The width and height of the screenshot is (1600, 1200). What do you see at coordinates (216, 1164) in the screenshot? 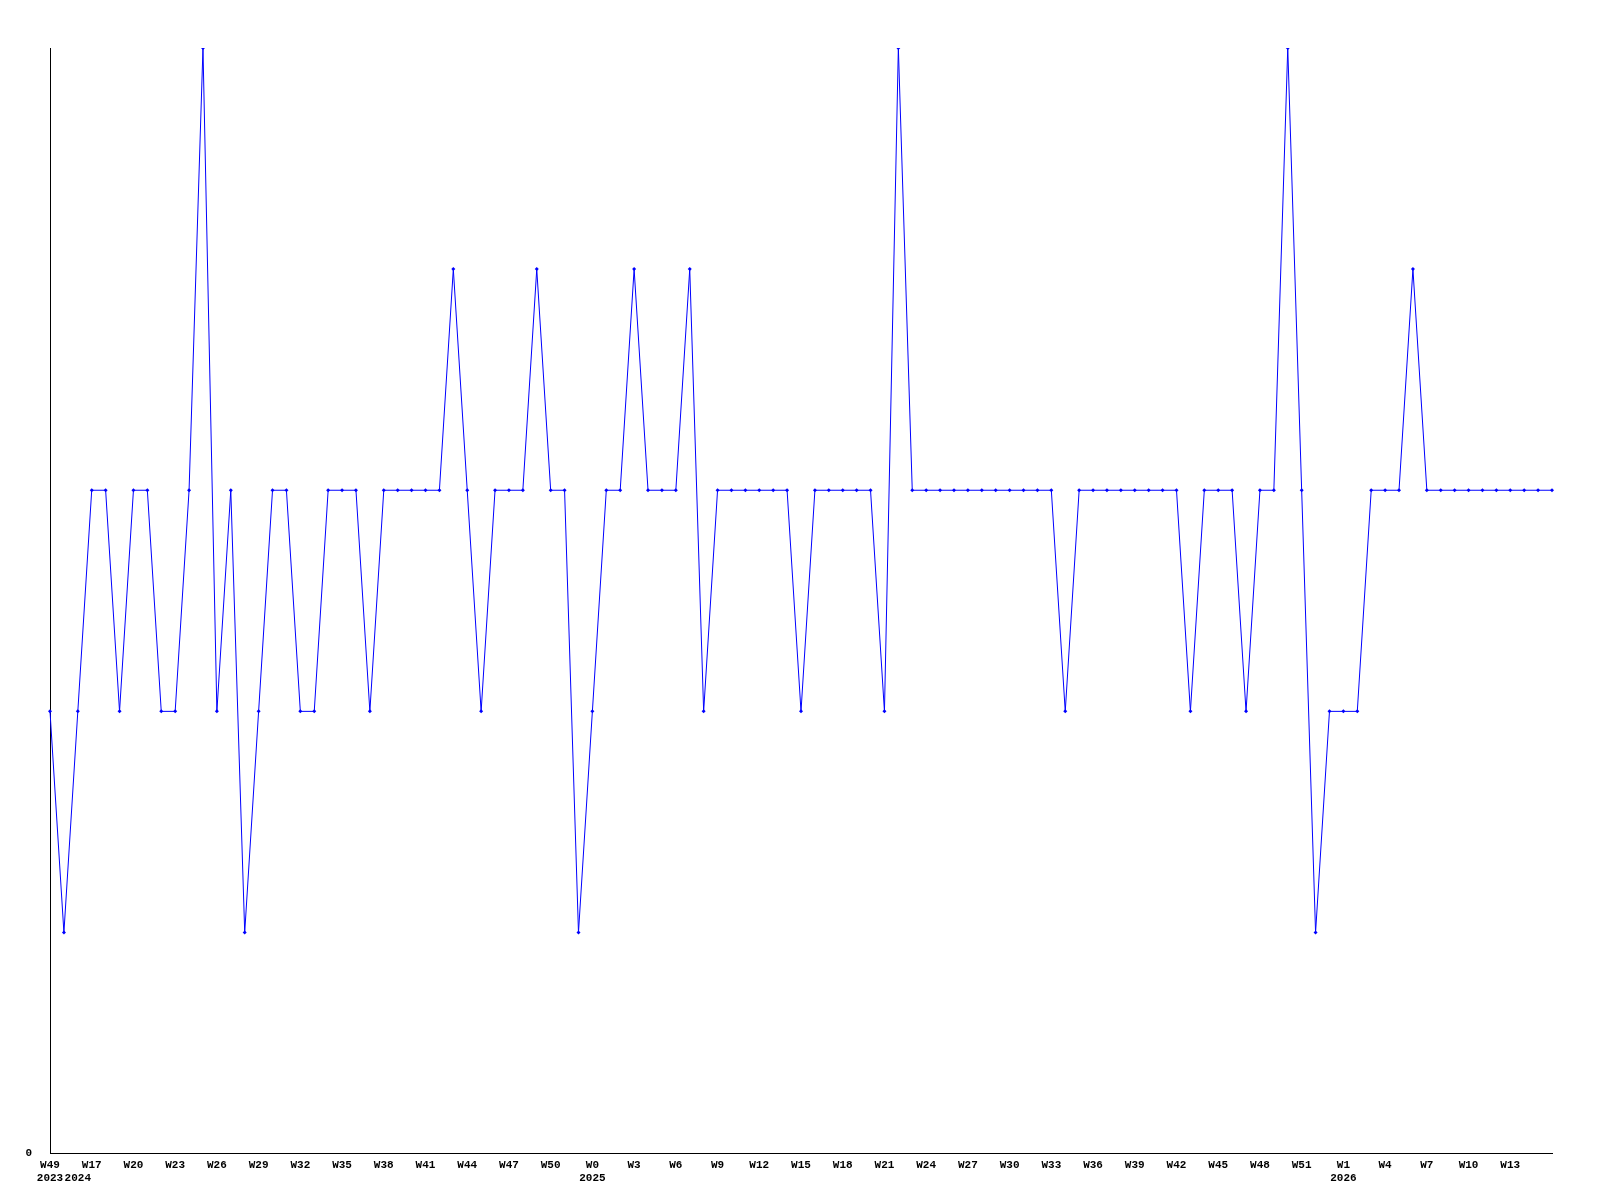
I see `x-tick-label: W26` at bounding box center [216, 1164].